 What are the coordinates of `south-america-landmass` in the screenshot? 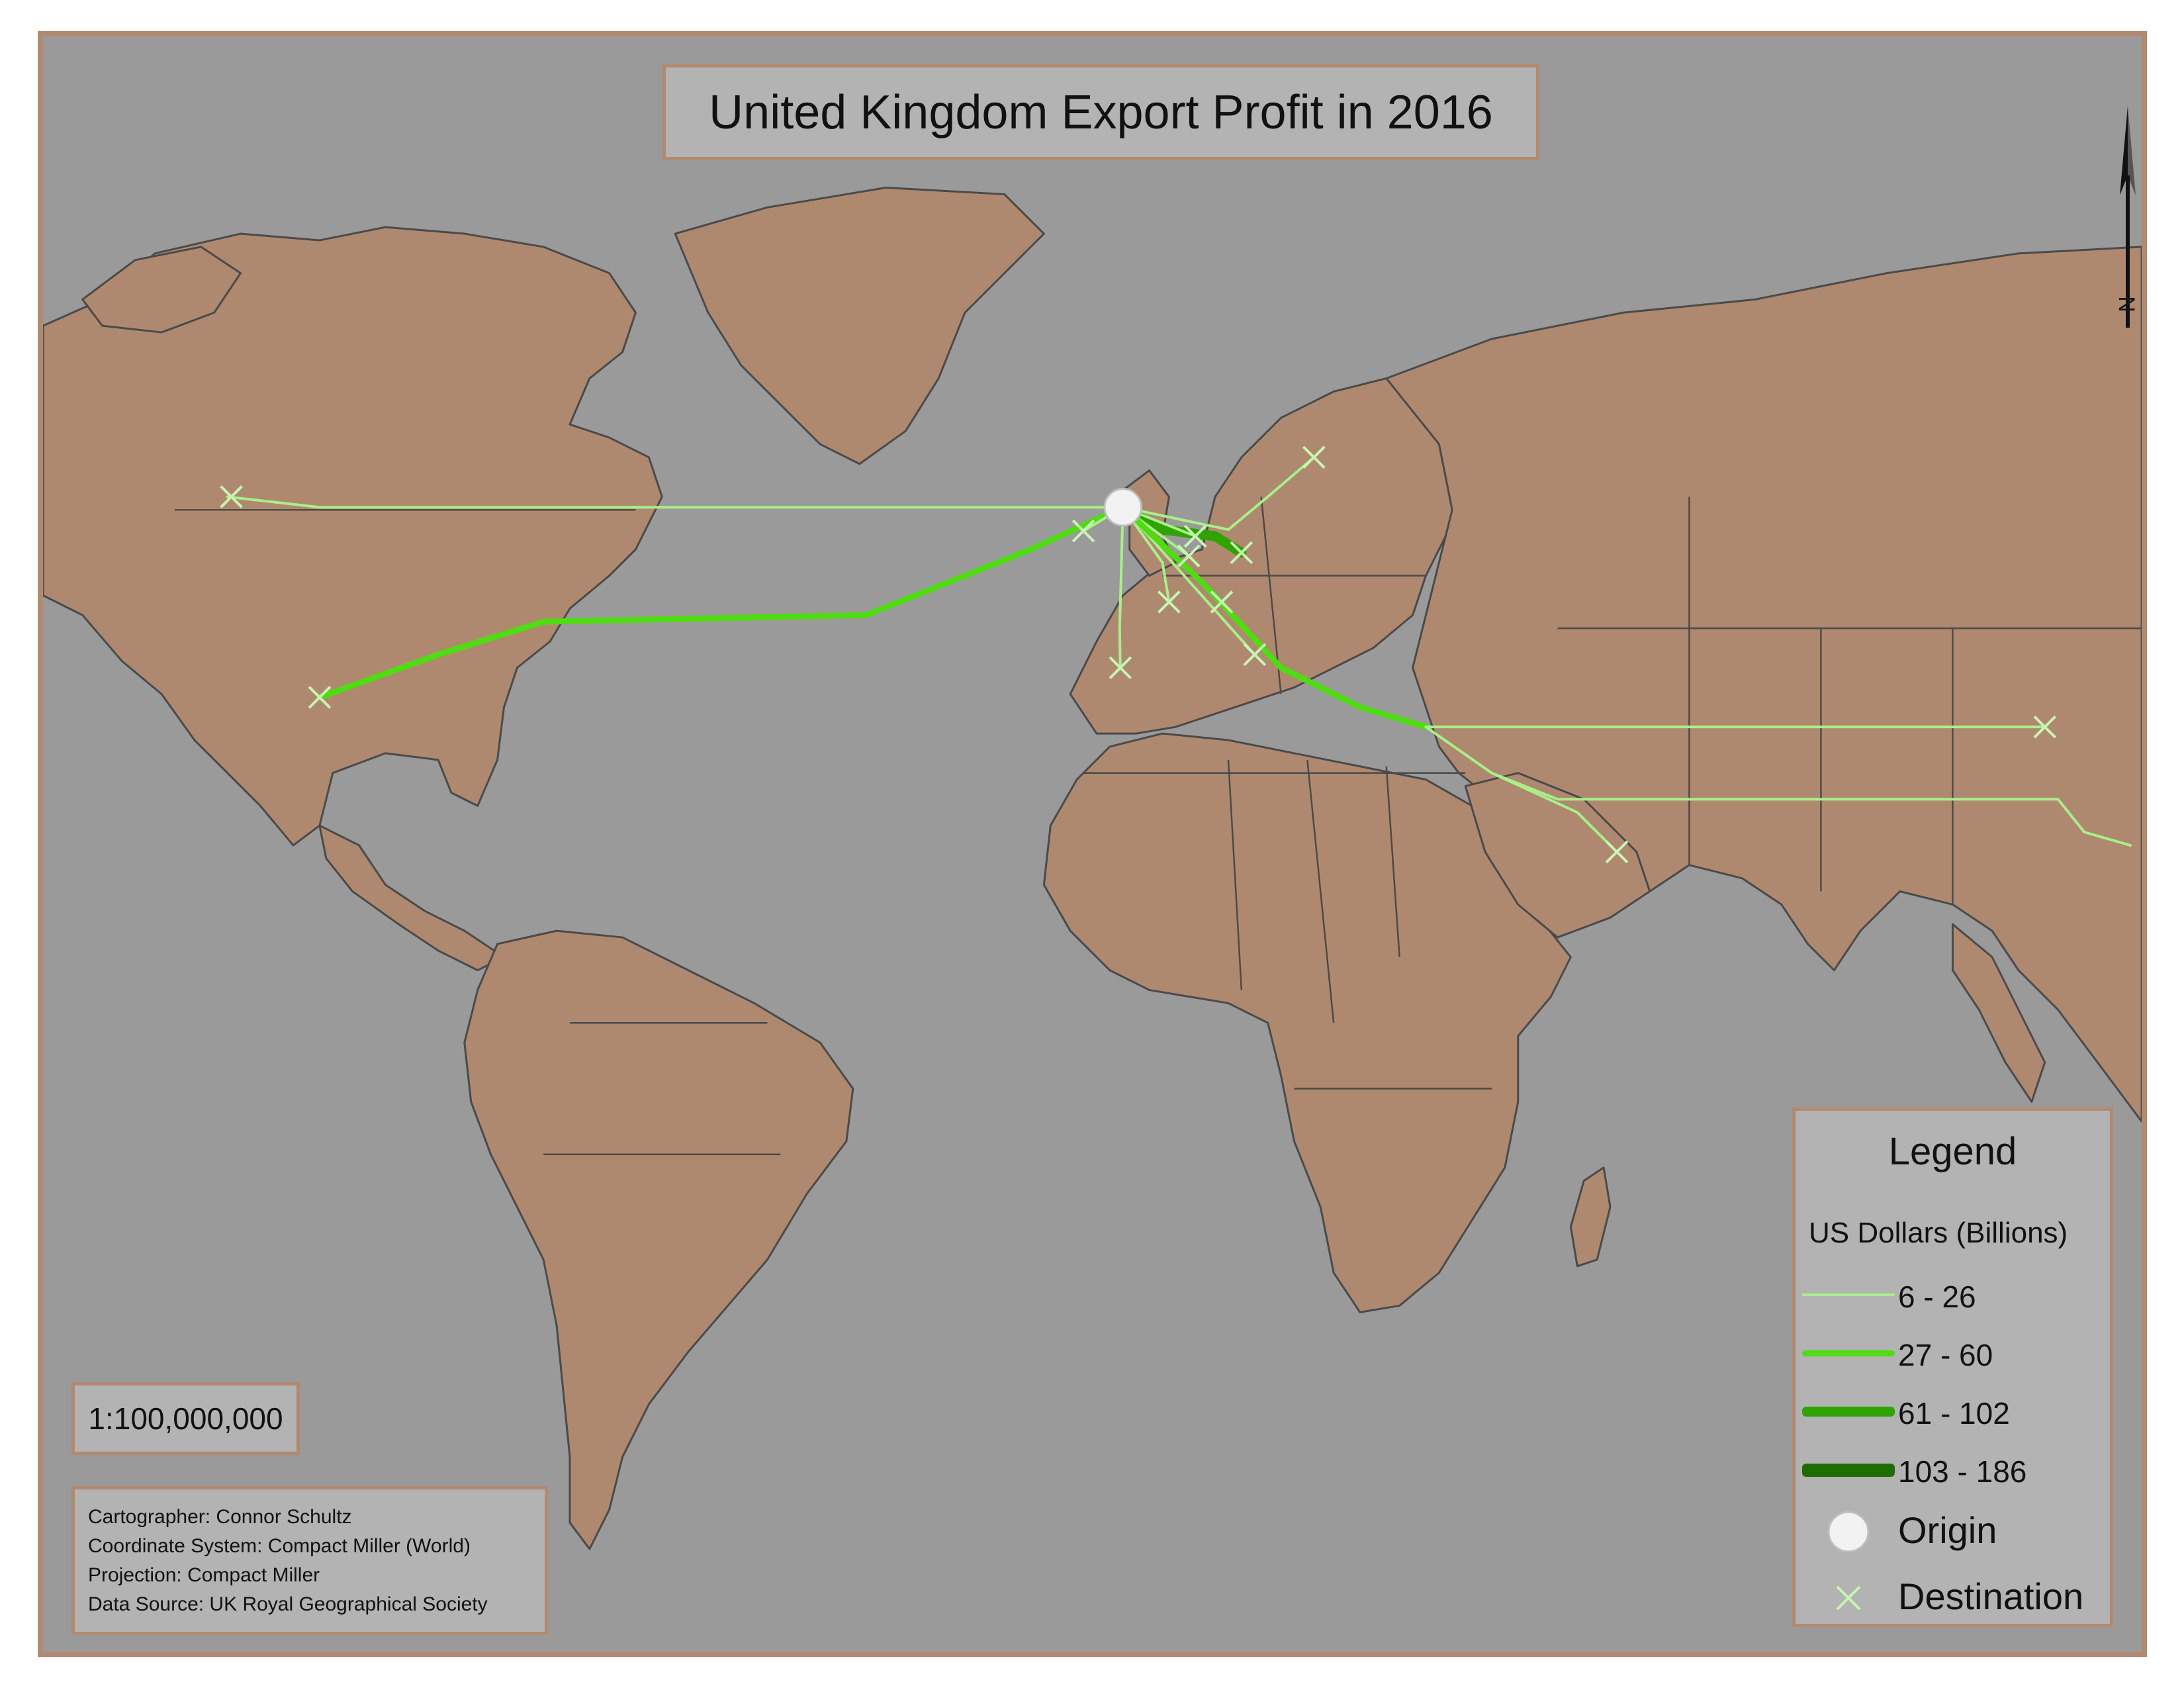 It's located at (658, 1239).